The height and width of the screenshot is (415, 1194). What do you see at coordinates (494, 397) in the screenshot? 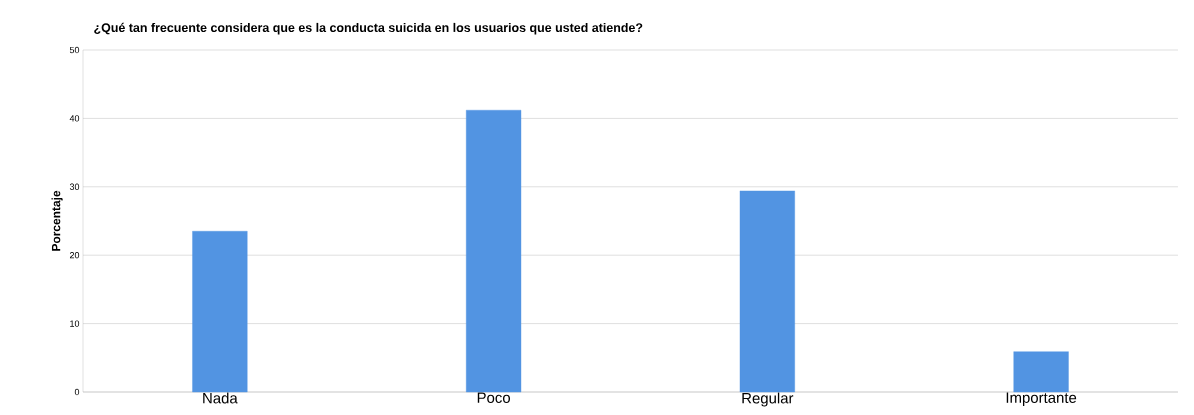
I see `x-tick-label: Poco` at bounding box center [494, 397].